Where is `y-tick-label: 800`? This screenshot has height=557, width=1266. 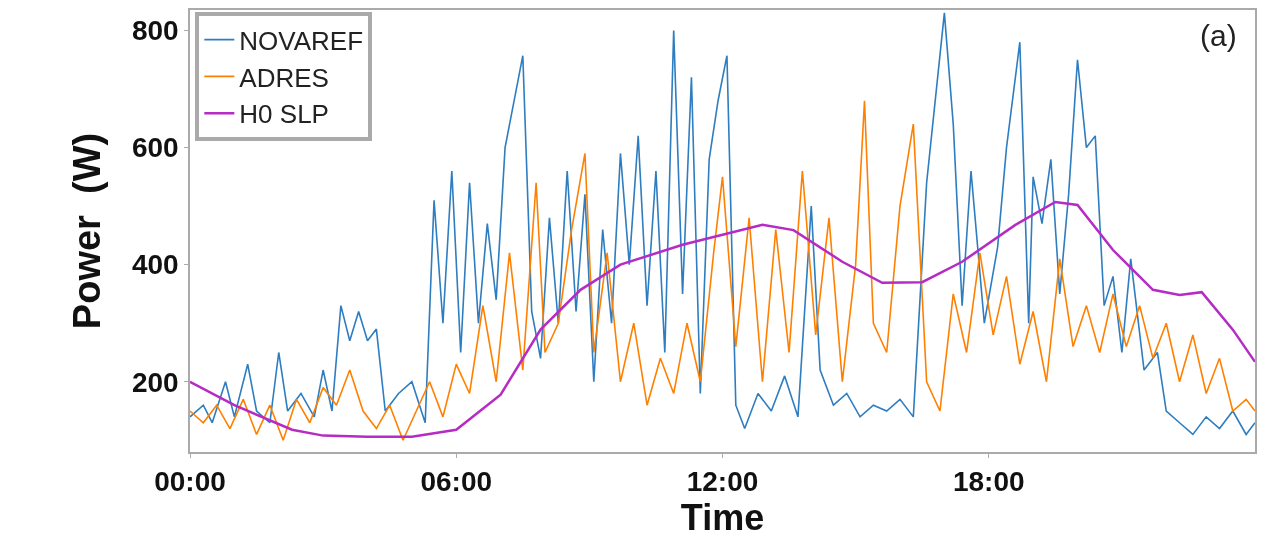
y-tick-label: 800 is located at coordinates (155, 31).